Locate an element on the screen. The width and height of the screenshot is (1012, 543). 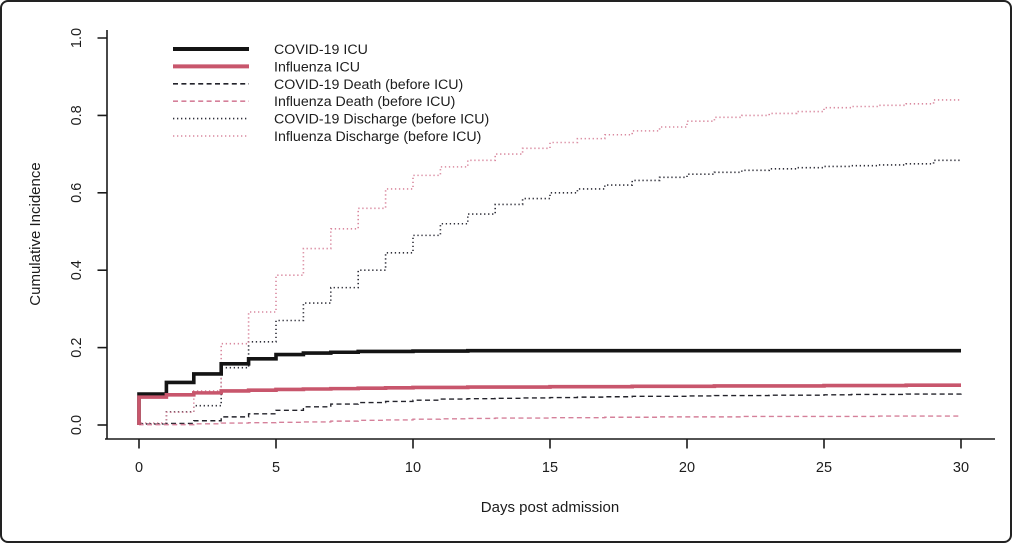
series-covid-19-death-before-icu- is located at coordinates (550, 409).